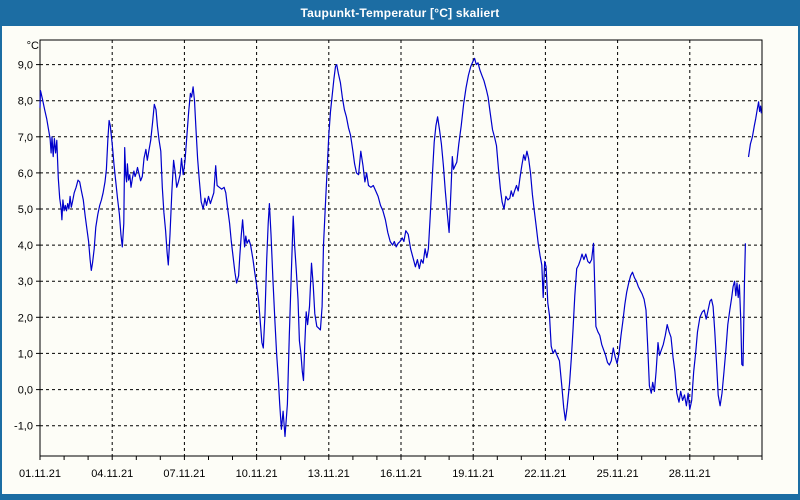  I want to click on y-axis-tick-label: 2,0, so click(25, 318).